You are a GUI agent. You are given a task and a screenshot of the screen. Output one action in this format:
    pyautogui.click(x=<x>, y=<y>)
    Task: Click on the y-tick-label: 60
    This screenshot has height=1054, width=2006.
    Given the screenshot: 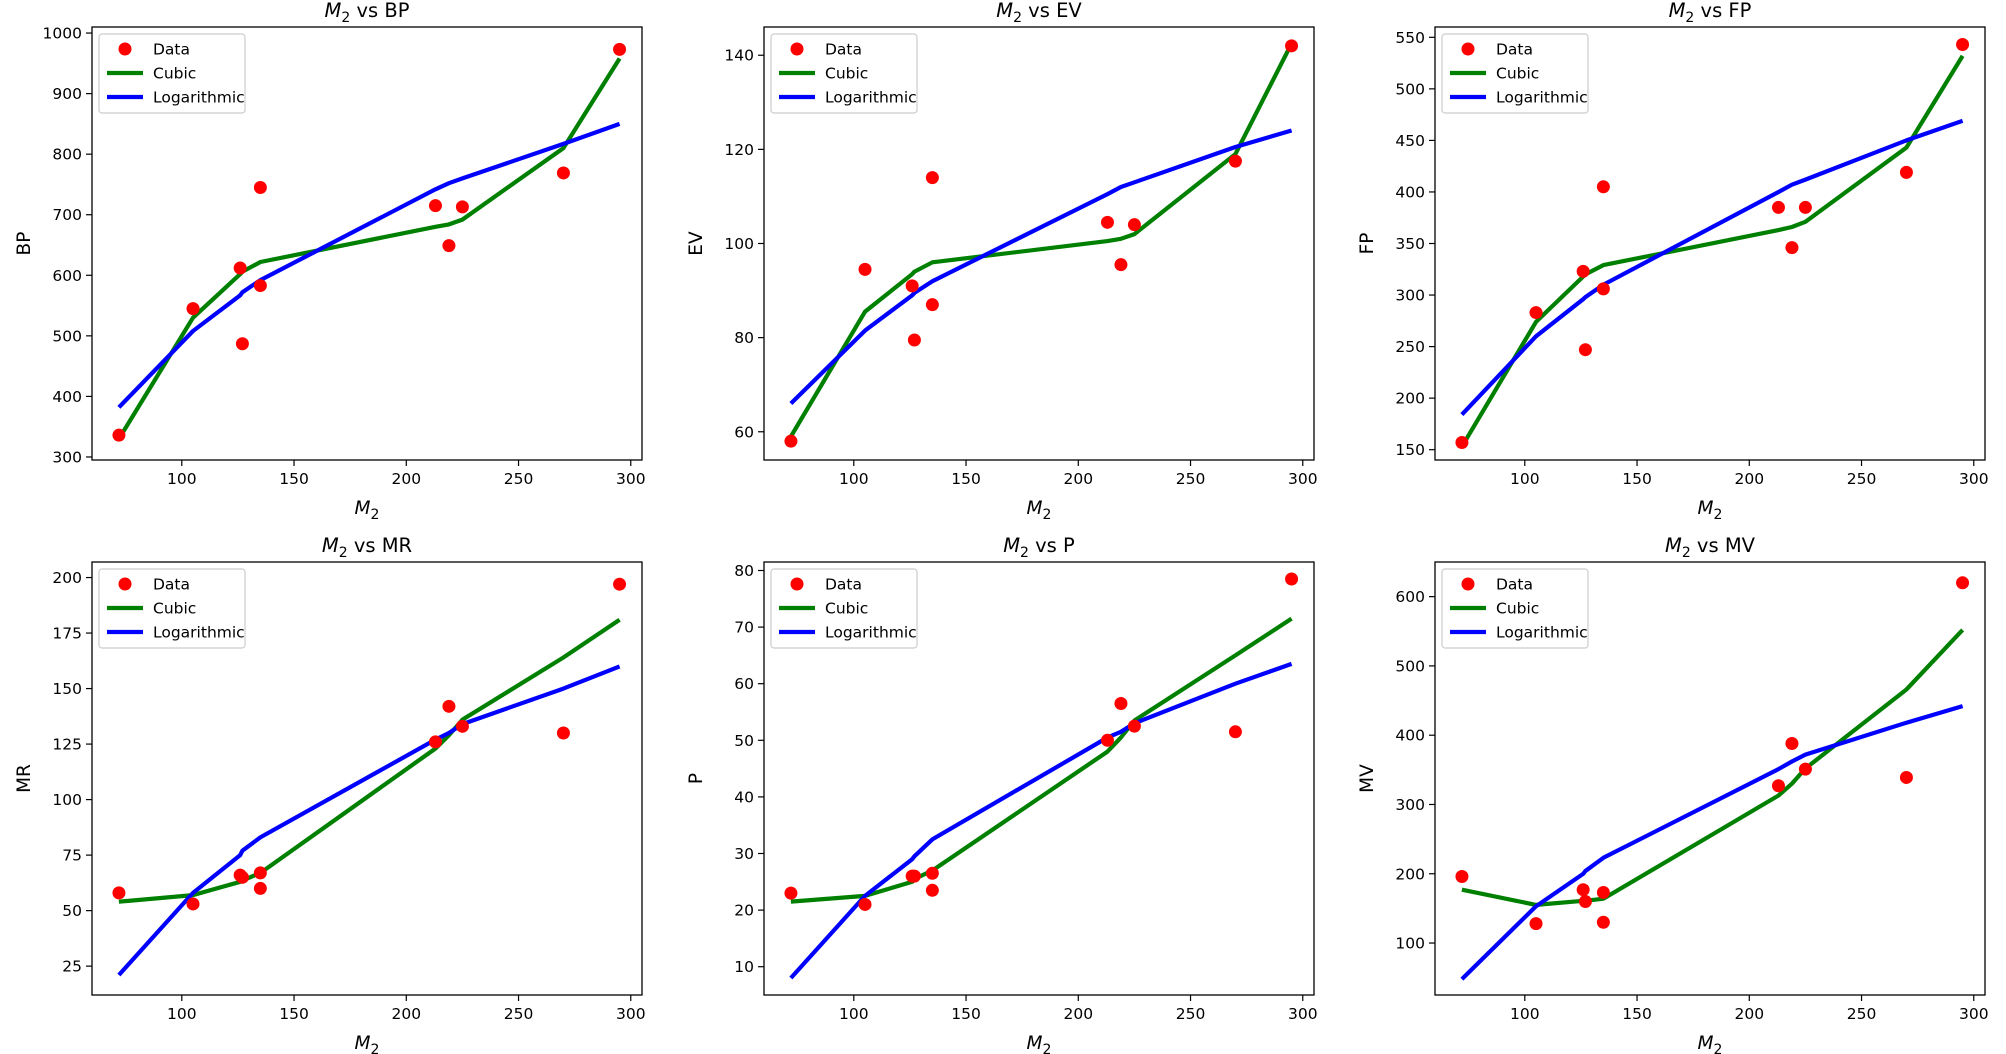 What is the action you would take?
    pyautogui.click(x=744, y=684)
    